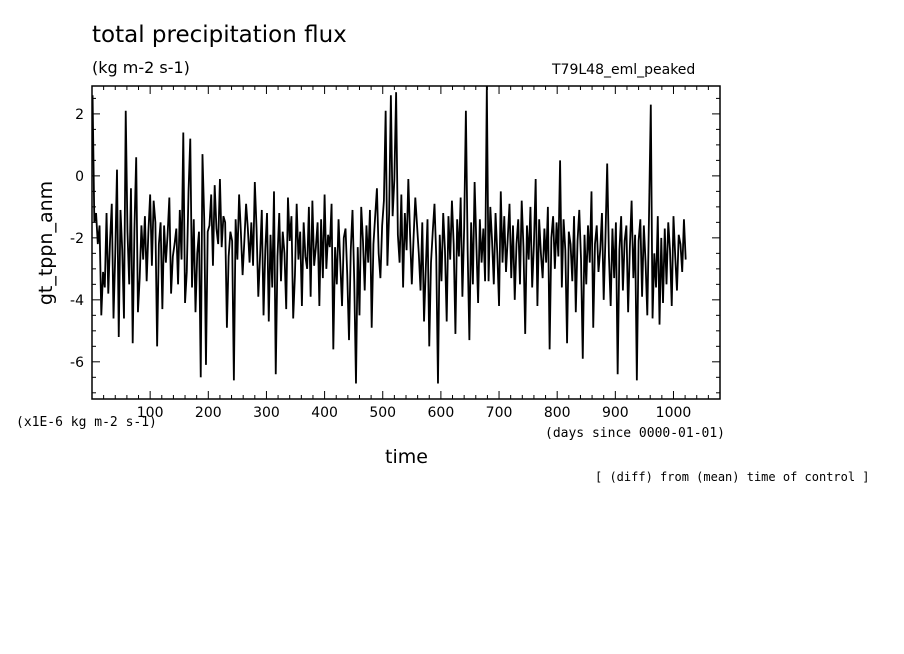  What do you see at coordinates (499, 413) in the screenshot?
I see `x-tick-label: 700` at bounding box center [499, 413].